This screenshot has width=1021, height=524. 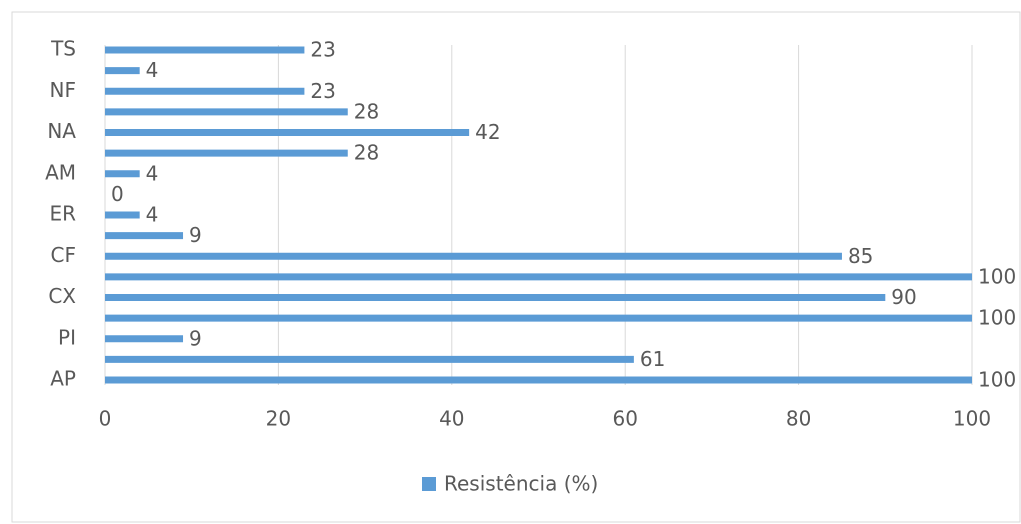 I want to click on x-tick-label: 40, so click(x=451, y=419).